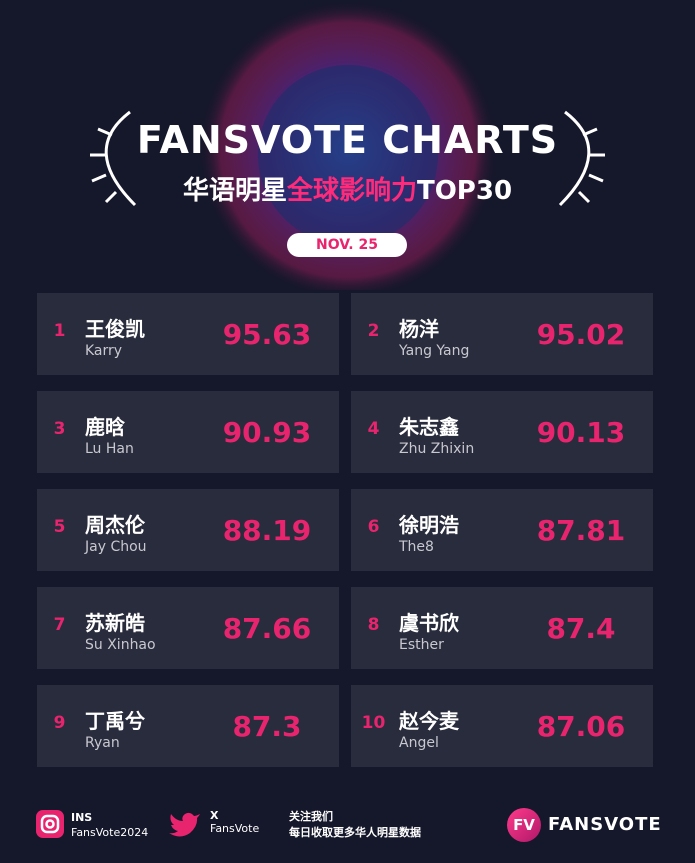 Image resolution: width=695 pixels, height=863 pixels. What do you see at coordinates (429, 525) in the screenshot?
I see `name-chinese: 徐明浩` at bounding box center [429, 525].